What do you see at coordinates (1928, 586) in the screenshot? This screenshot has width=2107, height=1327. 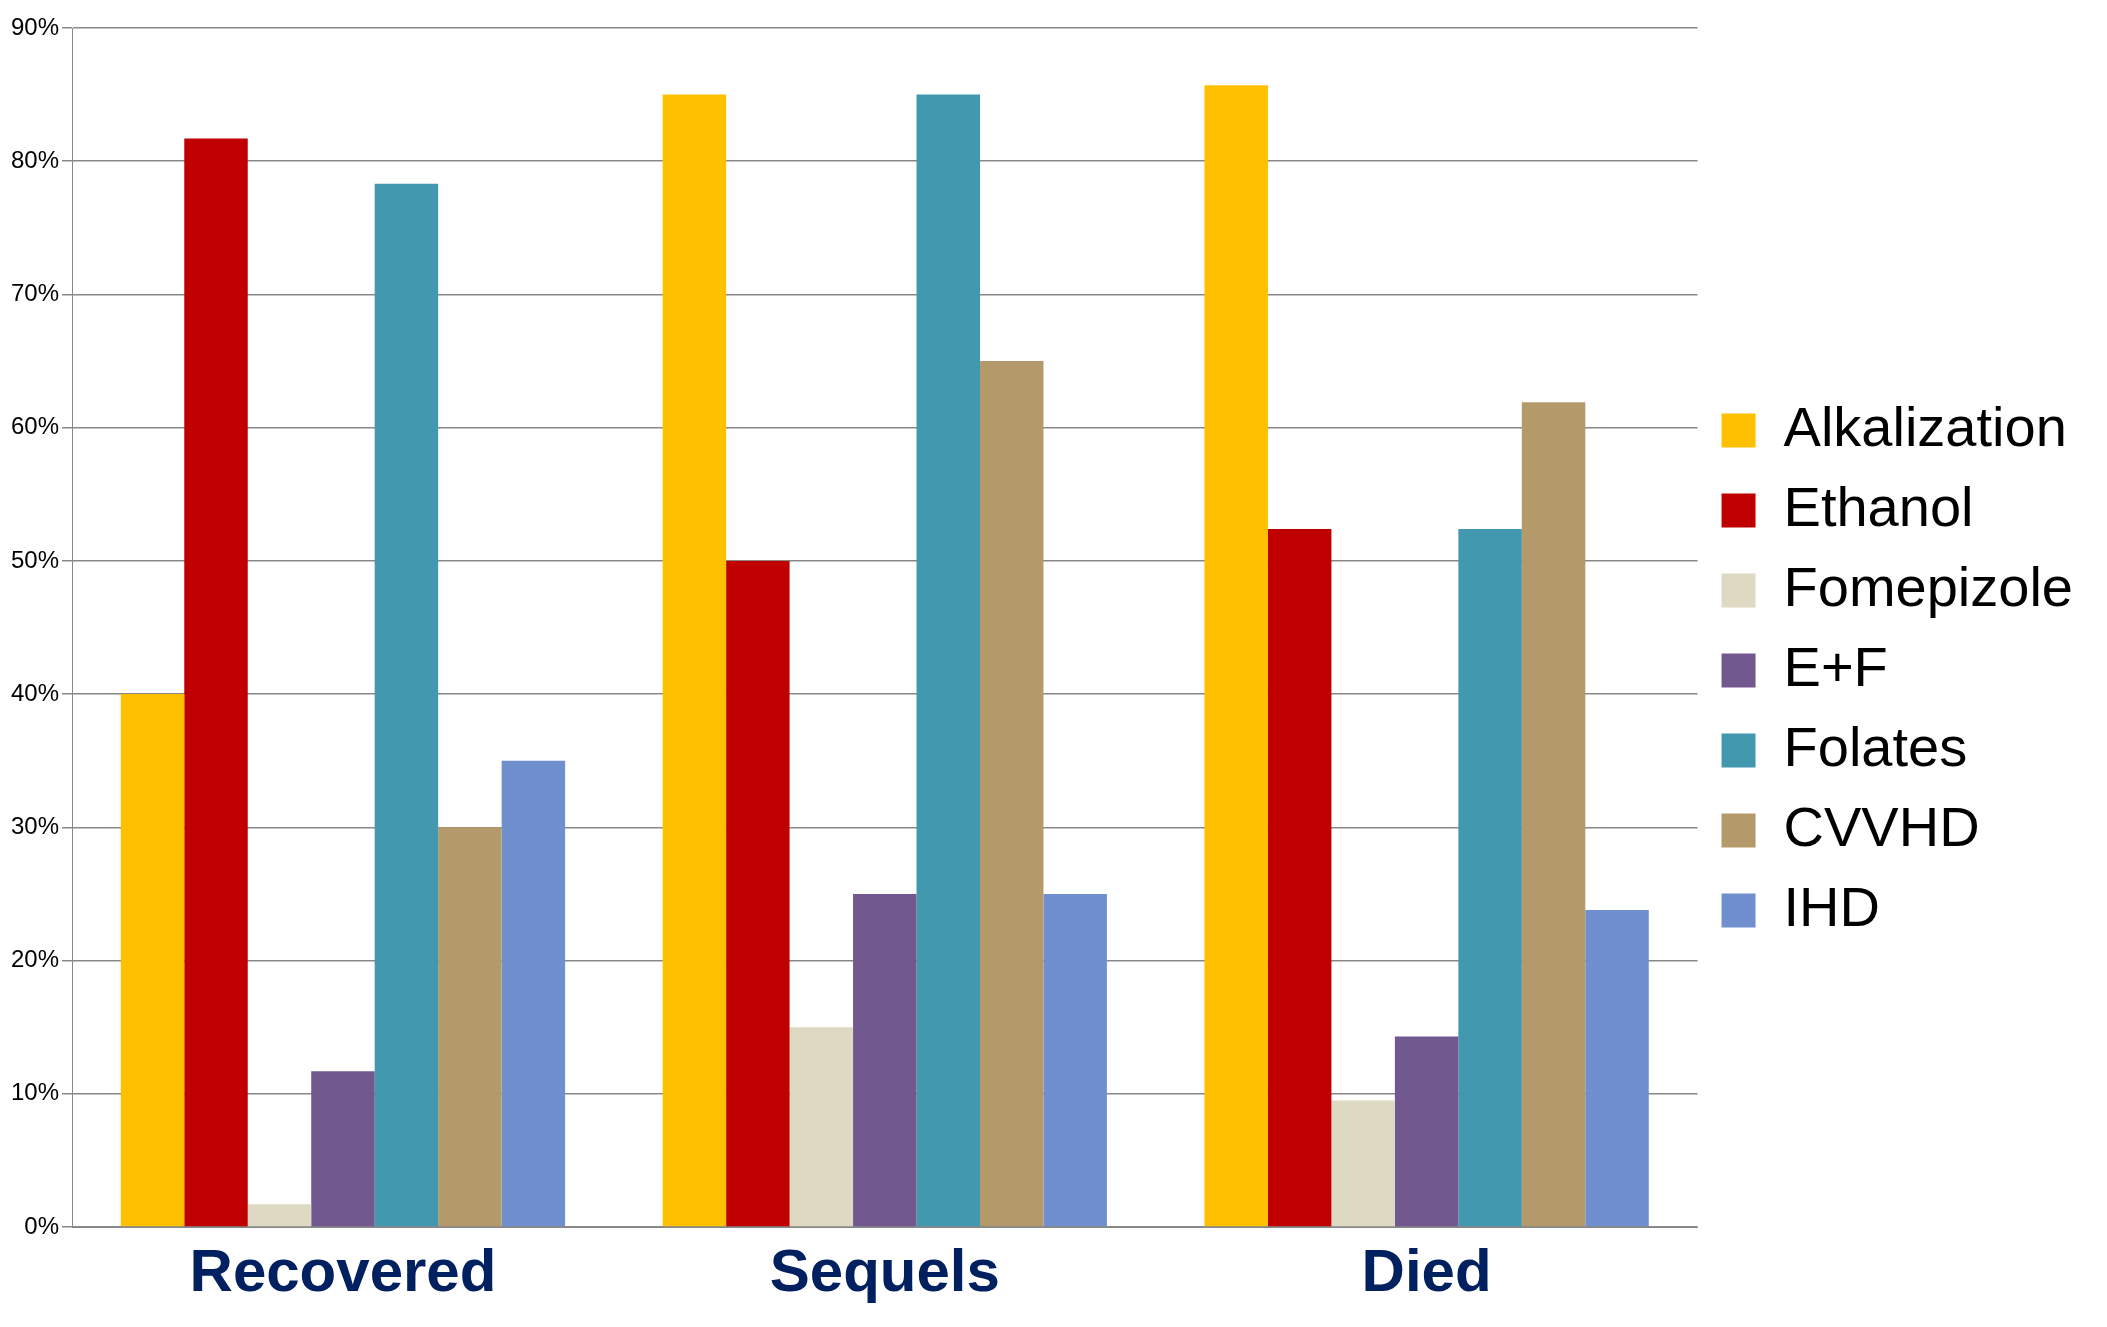 I see `legend-label: Fomepizole` at bounding box center [1928, 586].